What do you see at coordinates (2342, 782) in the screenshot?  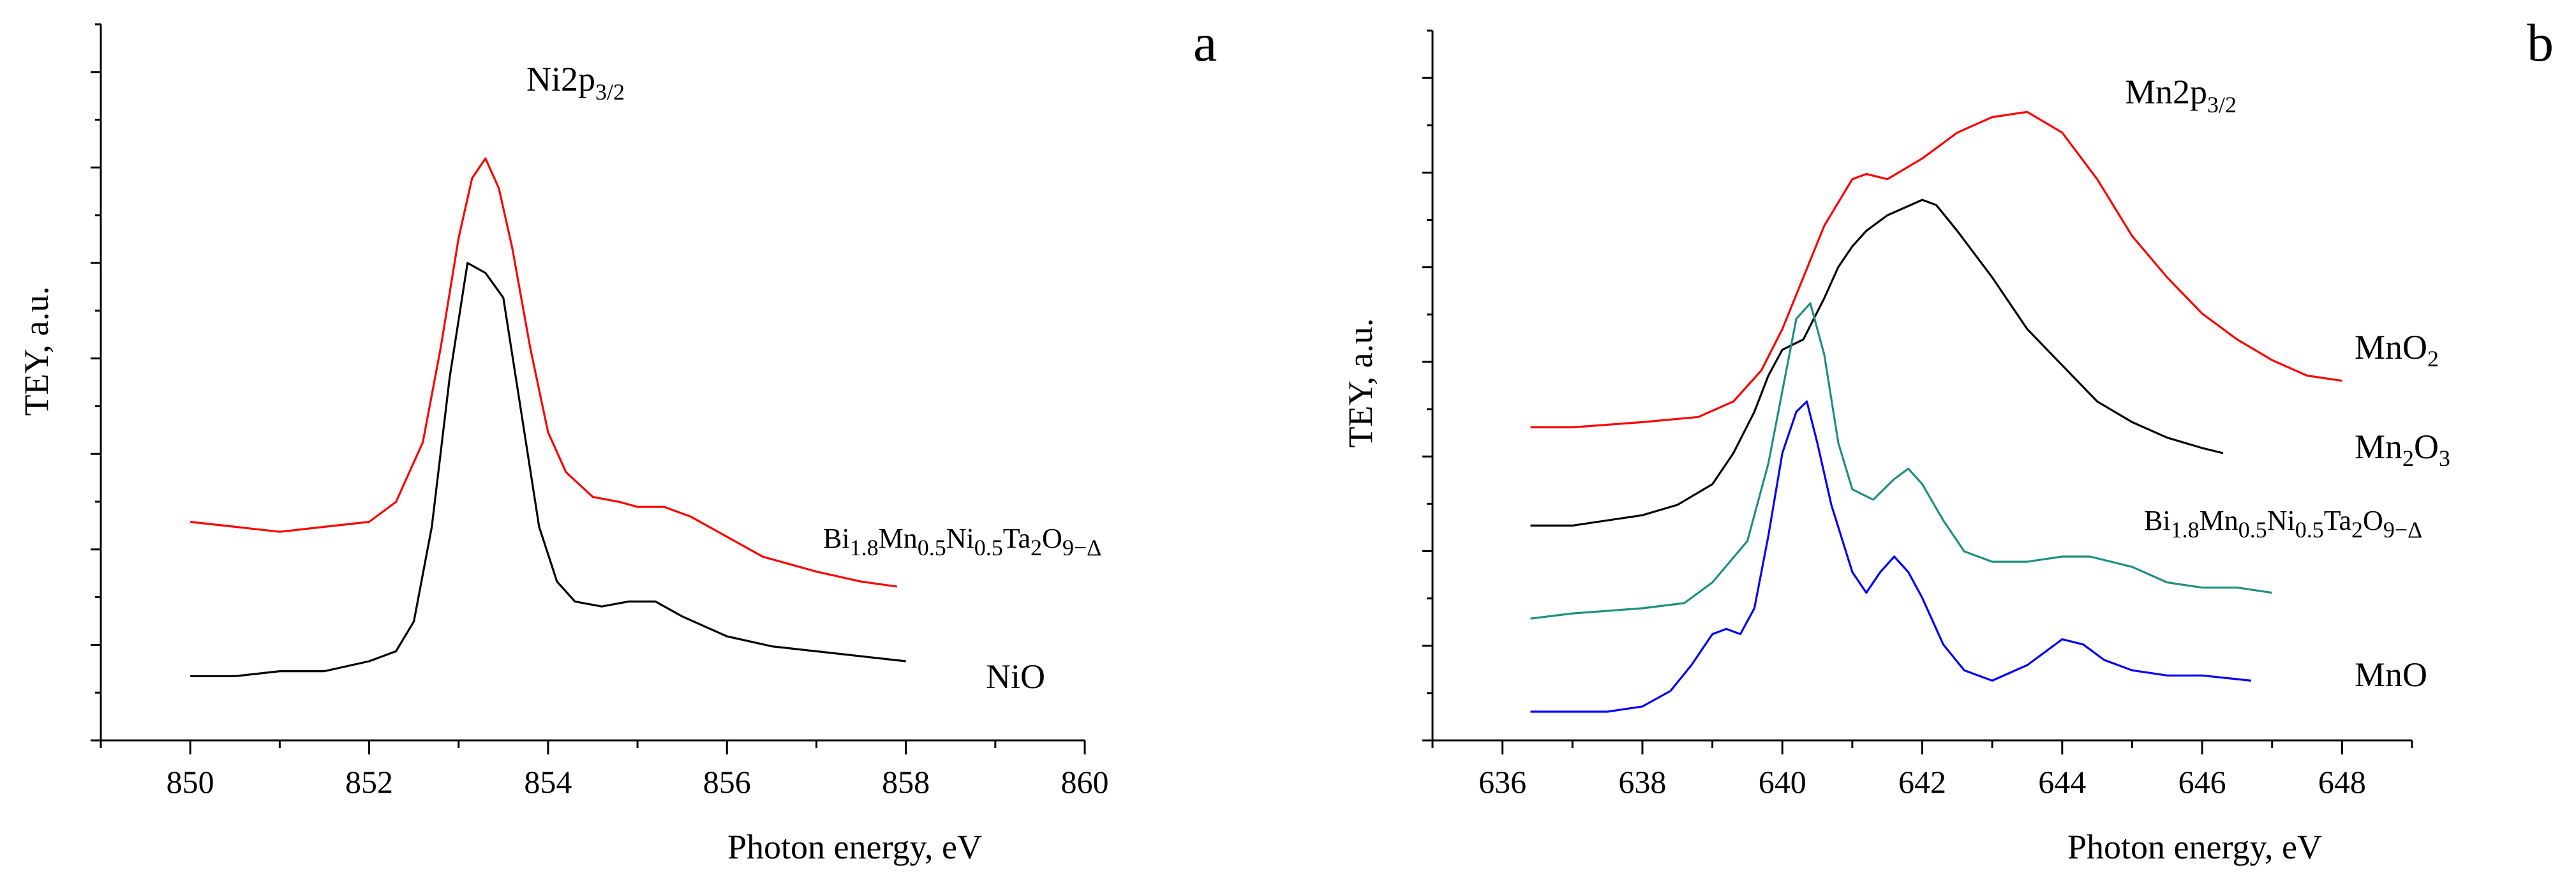 I see `x-tick-label-648: 648` at bounding box center [2342, 782].